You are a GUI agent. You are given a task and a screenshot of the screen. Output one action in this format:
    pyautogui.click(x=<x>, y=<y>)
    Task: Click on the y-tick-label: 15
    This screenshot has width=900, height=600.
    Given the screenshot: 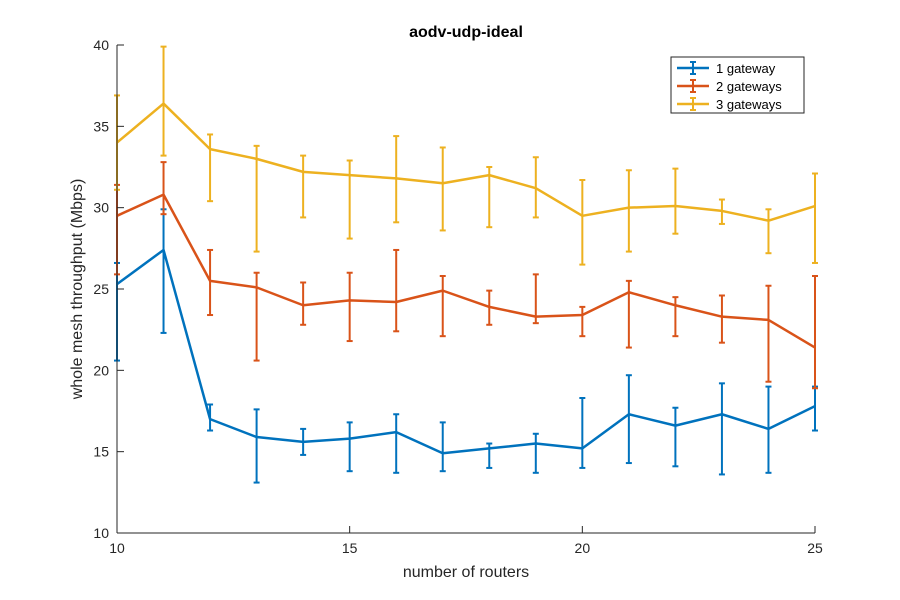 What is the action you would take?
    pyautogui.click(x=101, y=452)
    